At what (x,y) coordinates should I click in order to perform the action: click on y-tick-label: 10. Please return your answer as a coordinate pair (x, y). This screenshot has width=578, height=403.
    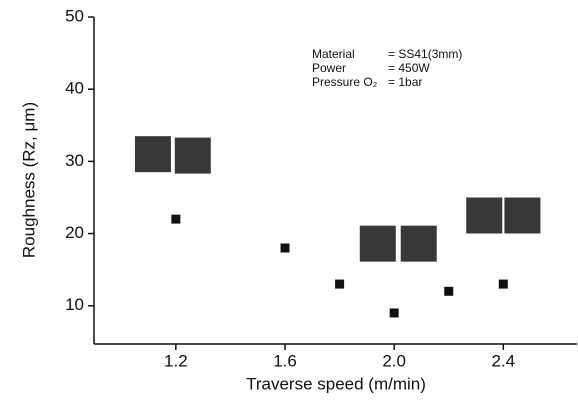
    Looking at the image, I should click on (74, 304).